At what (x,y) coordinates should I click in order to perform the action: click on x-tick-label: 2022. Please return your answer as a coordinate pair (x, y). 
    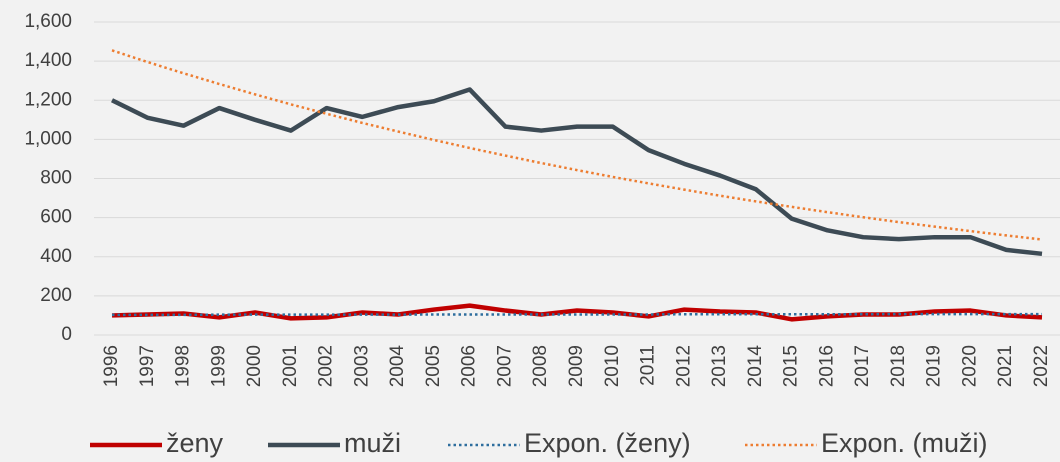
    Looking at the image, I should click on (1041, 366).